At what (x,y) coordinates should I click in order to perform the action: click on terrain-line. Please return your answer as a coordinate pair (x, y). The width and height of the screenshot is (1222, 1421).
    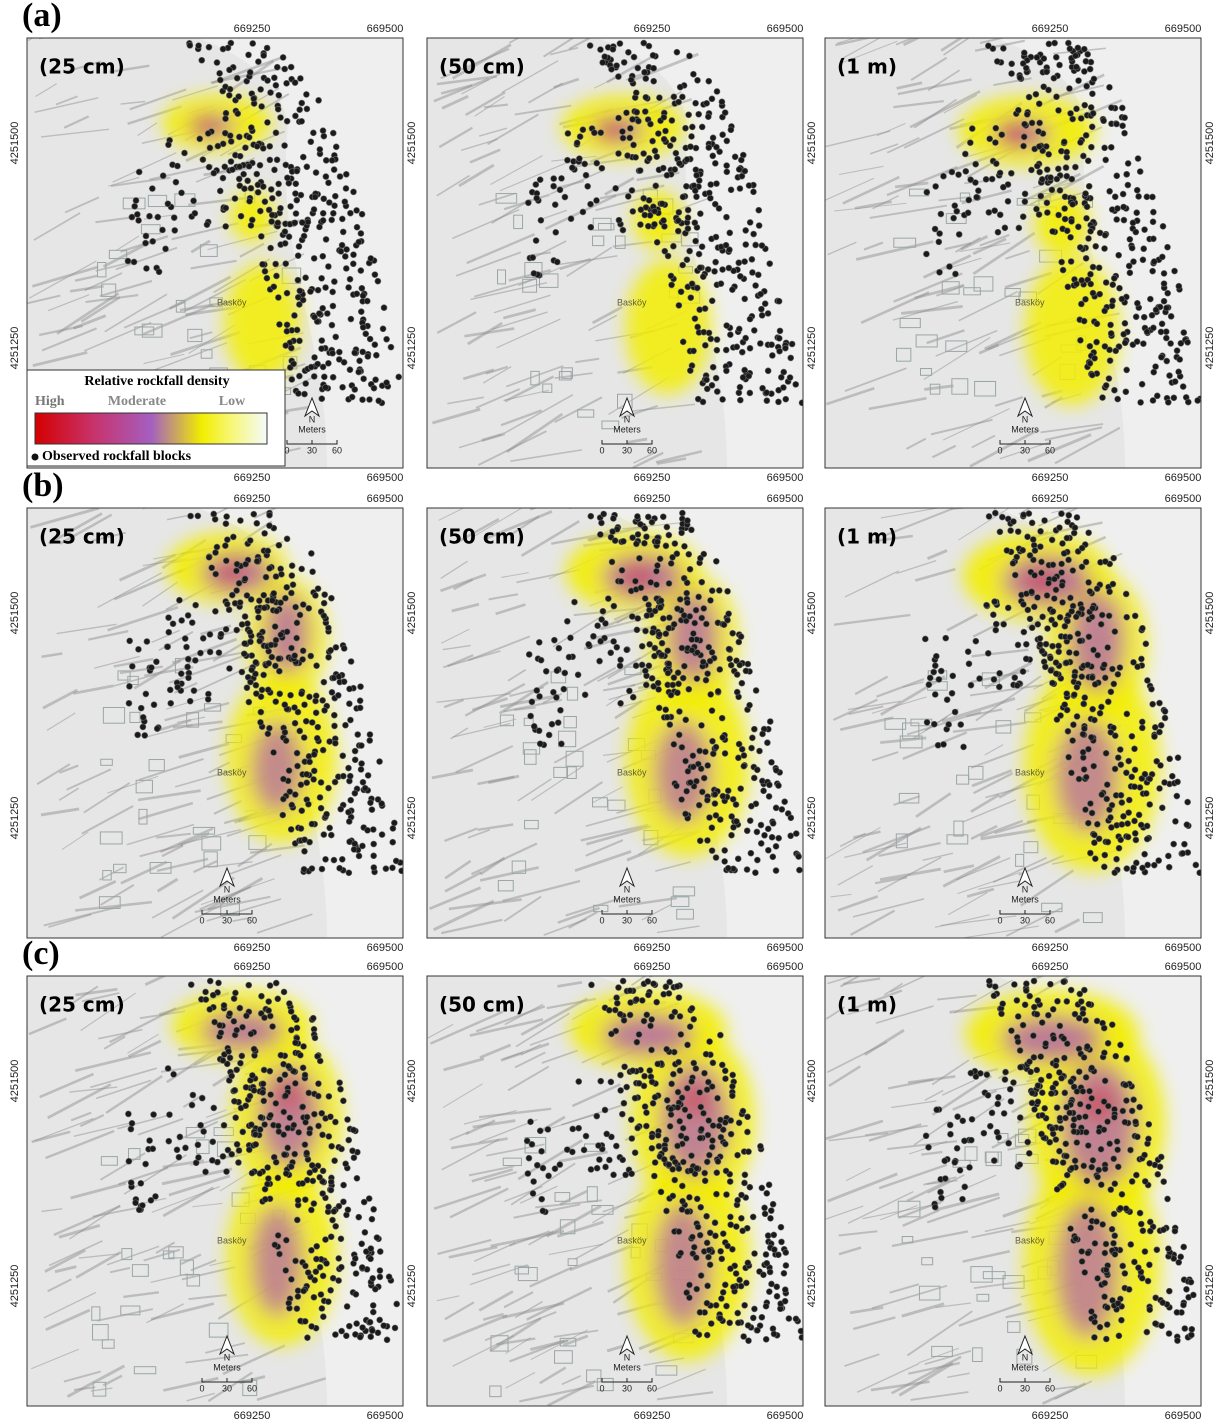
    Looking at the image, I should click on (1007, 503).